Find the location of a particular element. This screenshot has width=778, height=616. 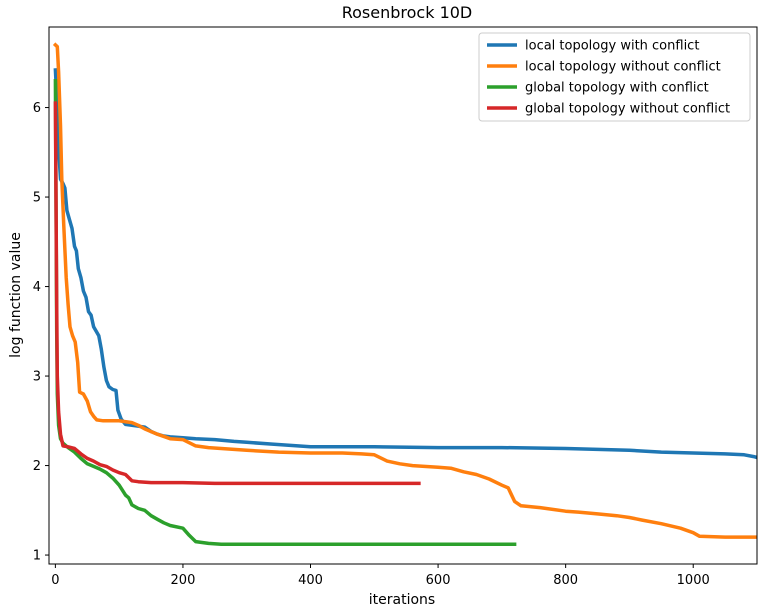

legend-label: local topology without conflict is located at coordinates (623, 67).